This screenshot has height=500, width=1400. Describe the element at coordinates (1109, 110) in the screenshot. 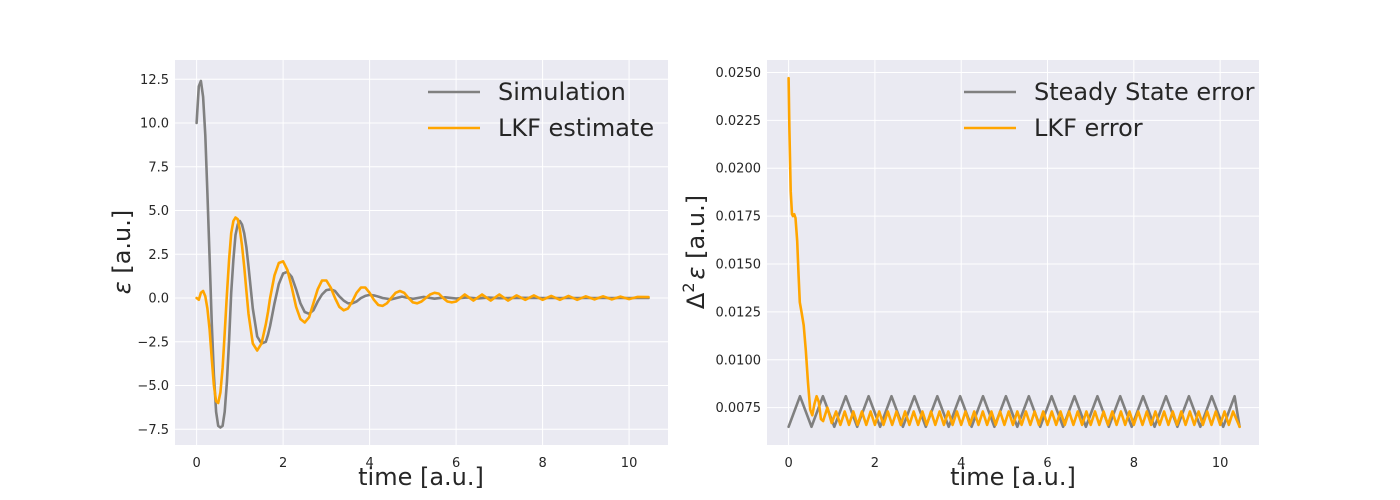

I see `legend-right: Steady State error LKF error` at that location.